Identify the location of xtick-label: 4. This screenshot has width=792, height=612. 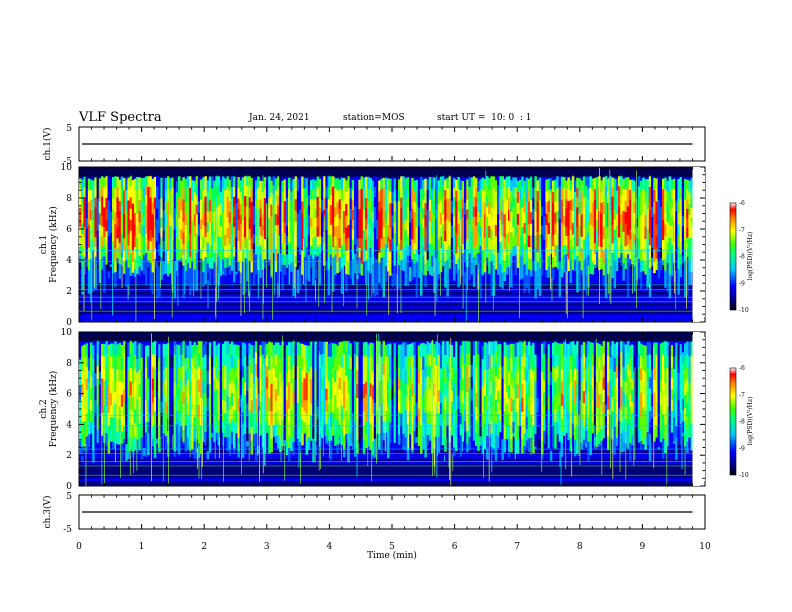
(330, 547).